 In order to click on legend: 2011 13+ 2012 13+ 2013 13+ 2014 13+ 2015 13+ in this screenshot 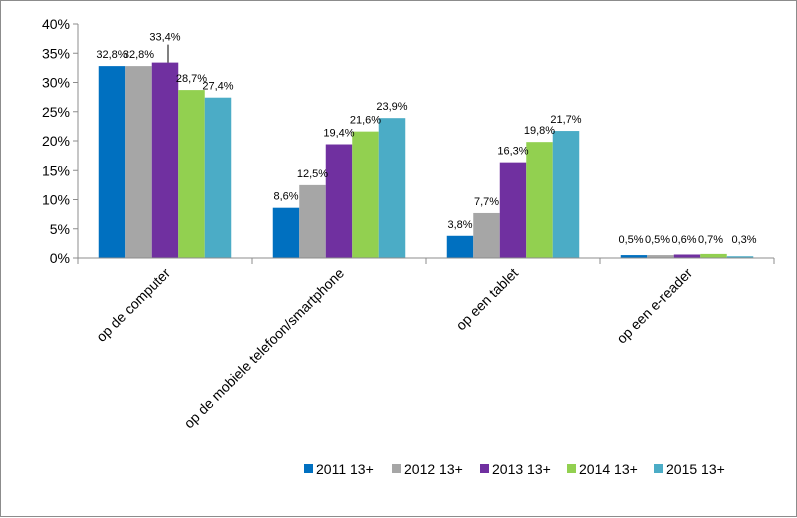, I will do `click(514, 469)`.